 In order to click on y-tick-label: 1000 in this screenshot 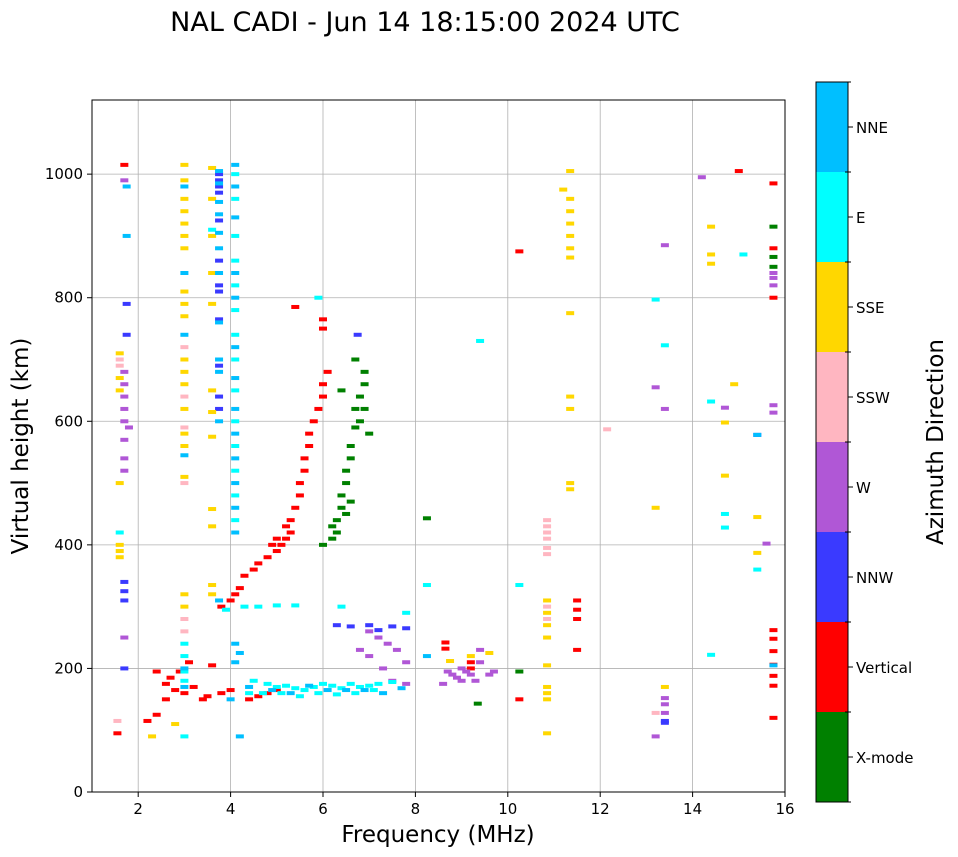, I will do `click(64, 174)`.